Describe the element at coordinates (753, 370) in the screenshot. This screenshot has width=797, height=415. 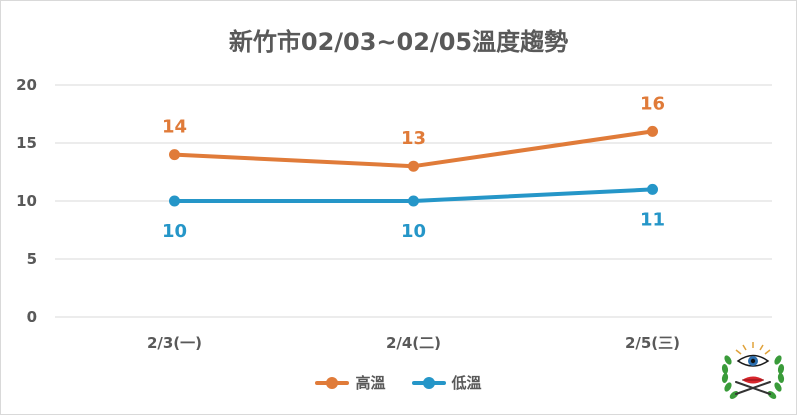
I see `eye-lips-emblem-icon` at that location.